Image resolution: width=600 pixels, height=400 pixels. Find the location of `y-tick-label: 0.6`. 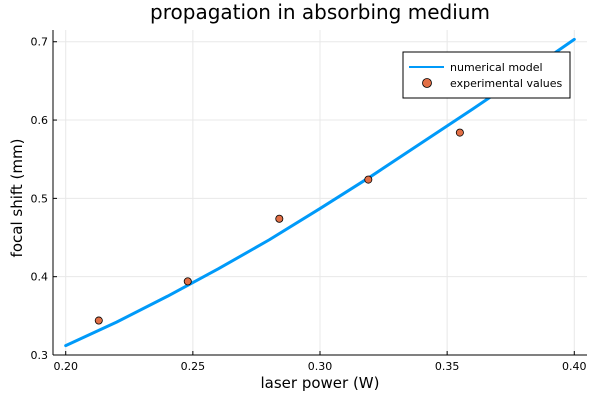

y-tick-label: 0.6 is located at coordinates (40, 120).